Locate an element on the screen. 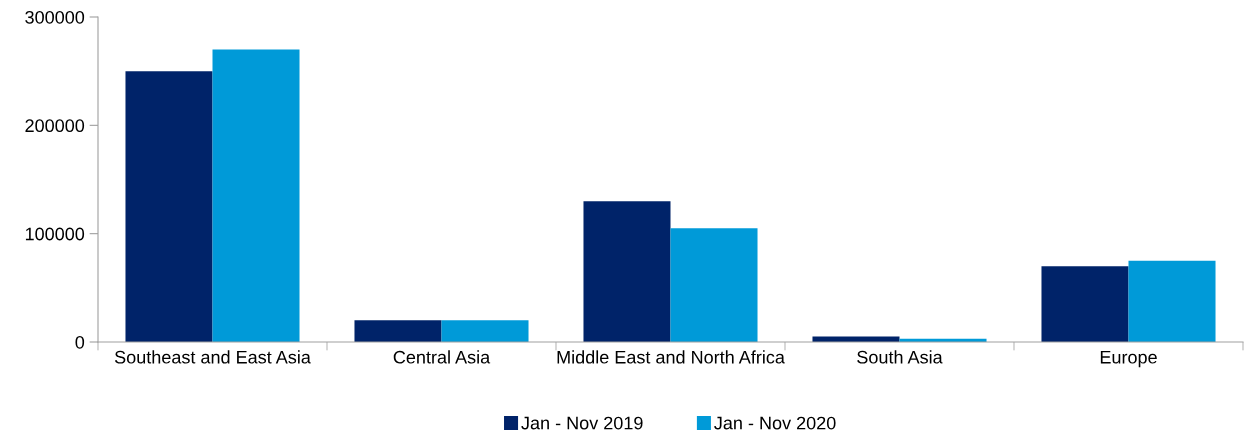 Image resolution: width=1253 pixels, height=446 pixels. x-tick-label: Central Asia is located at coordinates (442, 357).